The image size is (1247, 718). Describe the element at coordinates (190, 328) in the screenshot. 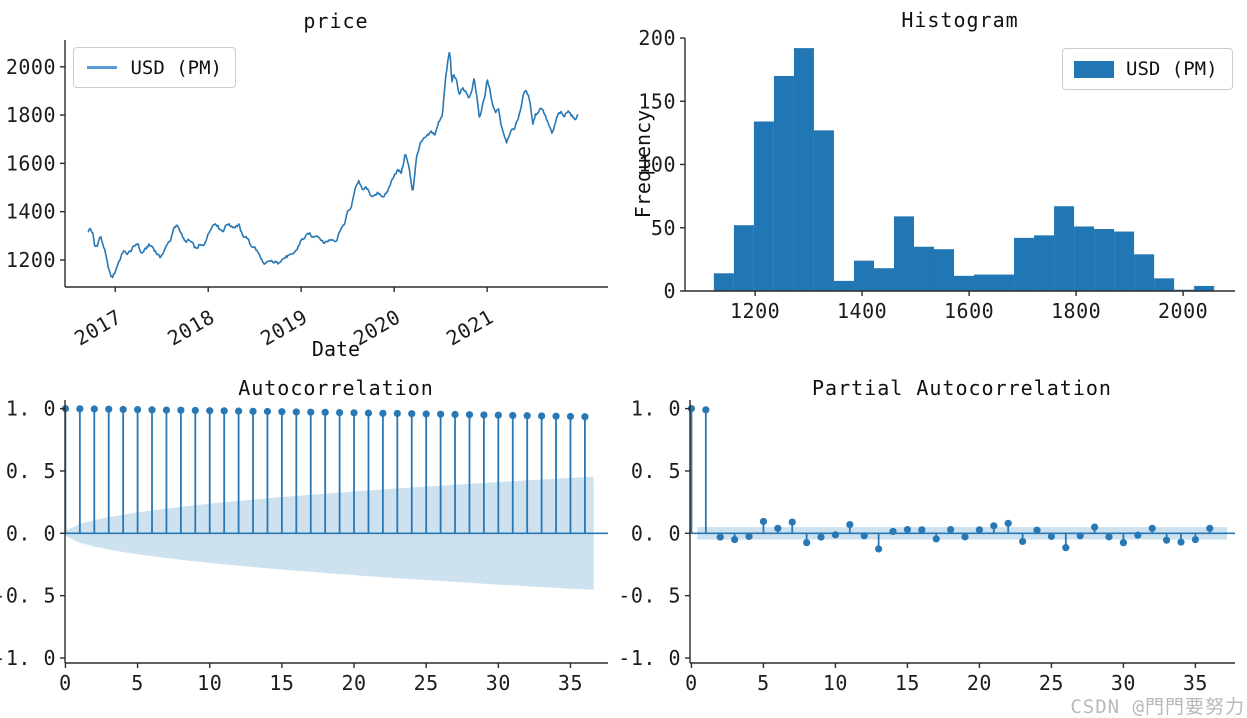

I see `svg-text: 2018` at that location.